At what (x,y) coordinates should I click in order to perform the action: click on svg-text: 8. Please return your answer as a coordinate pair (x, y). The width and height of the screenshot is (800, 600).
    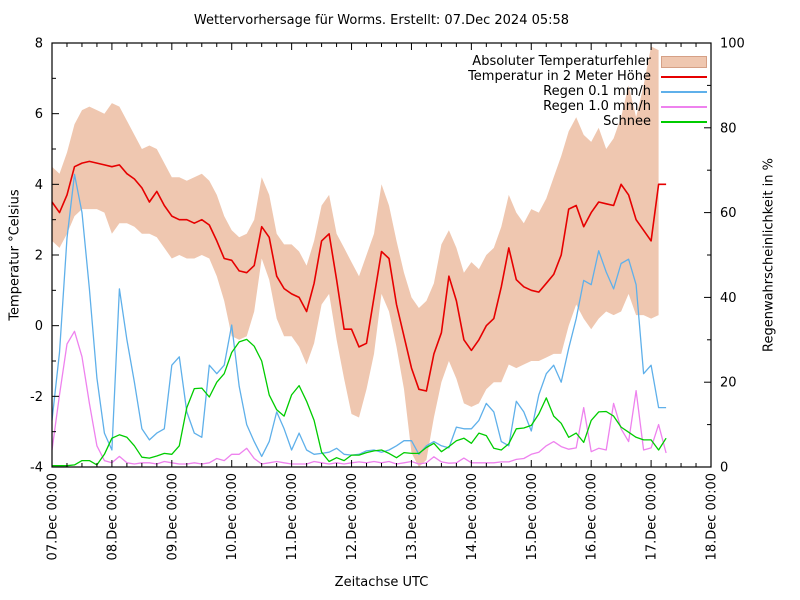
    Looking at the image, I should click on (39, 44).